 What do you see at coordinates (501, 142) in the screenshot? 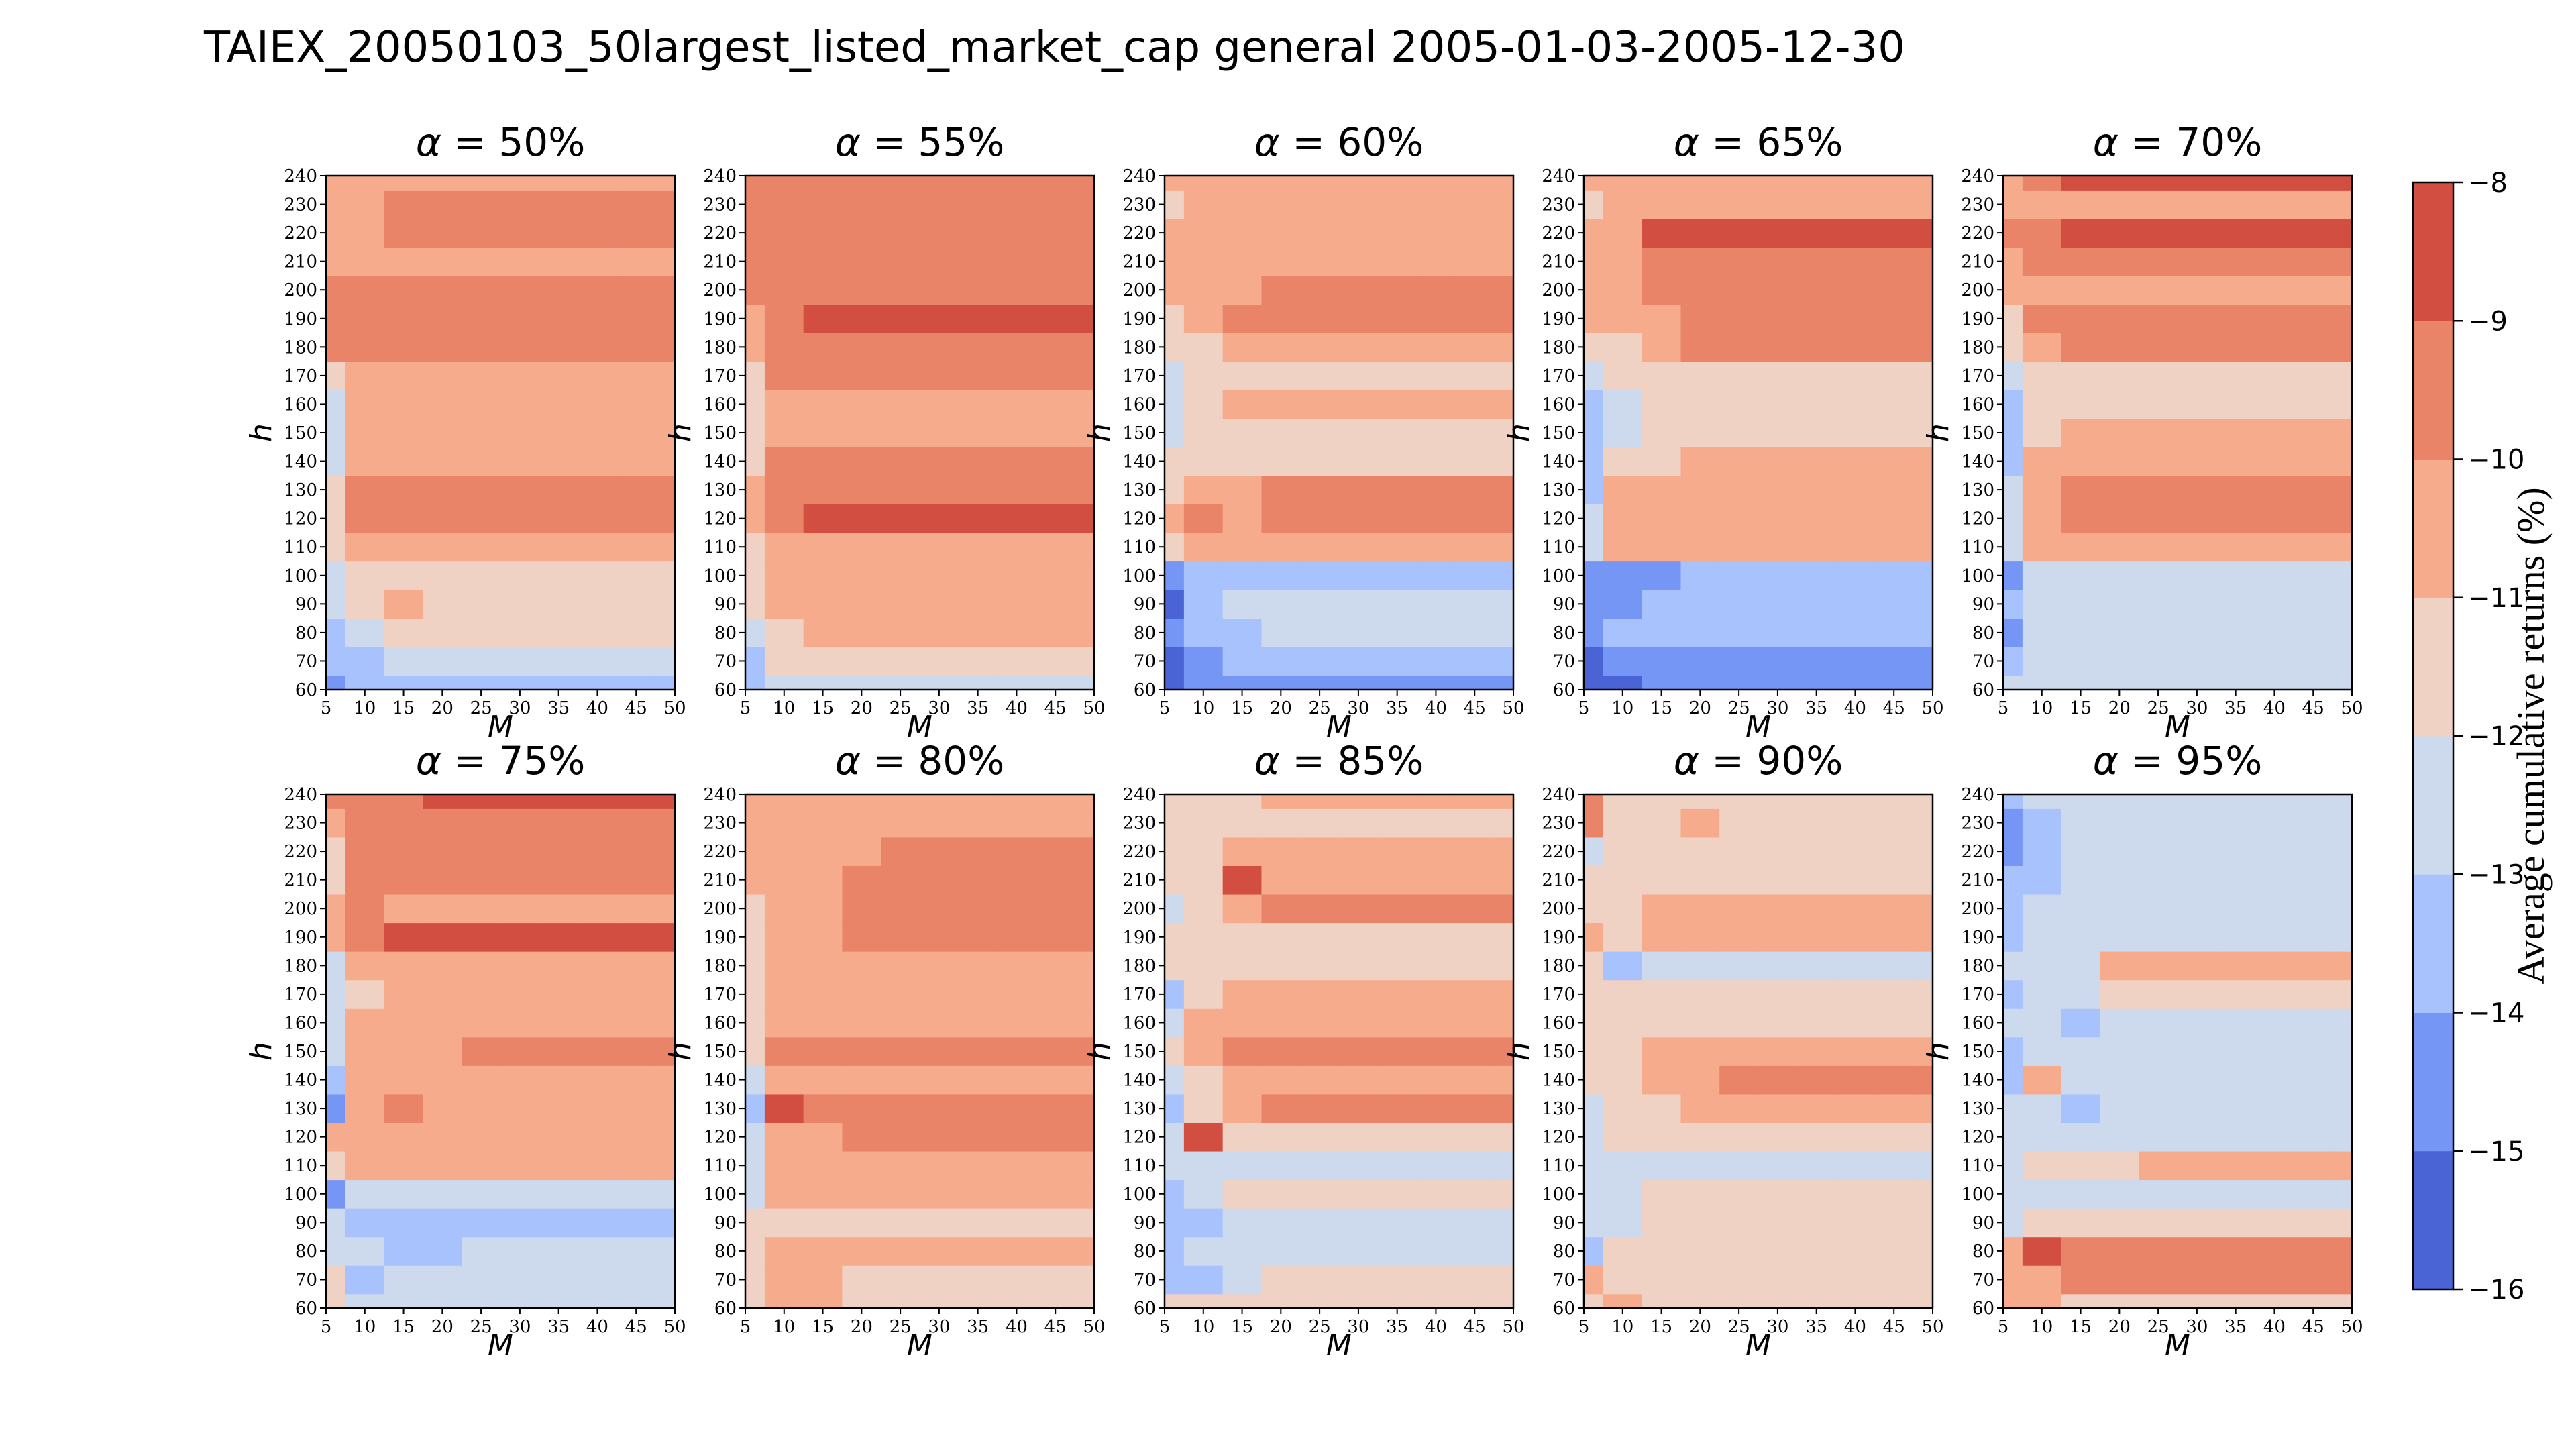
I see `panel-title: α = 50%` at bounding box center [501, 142].